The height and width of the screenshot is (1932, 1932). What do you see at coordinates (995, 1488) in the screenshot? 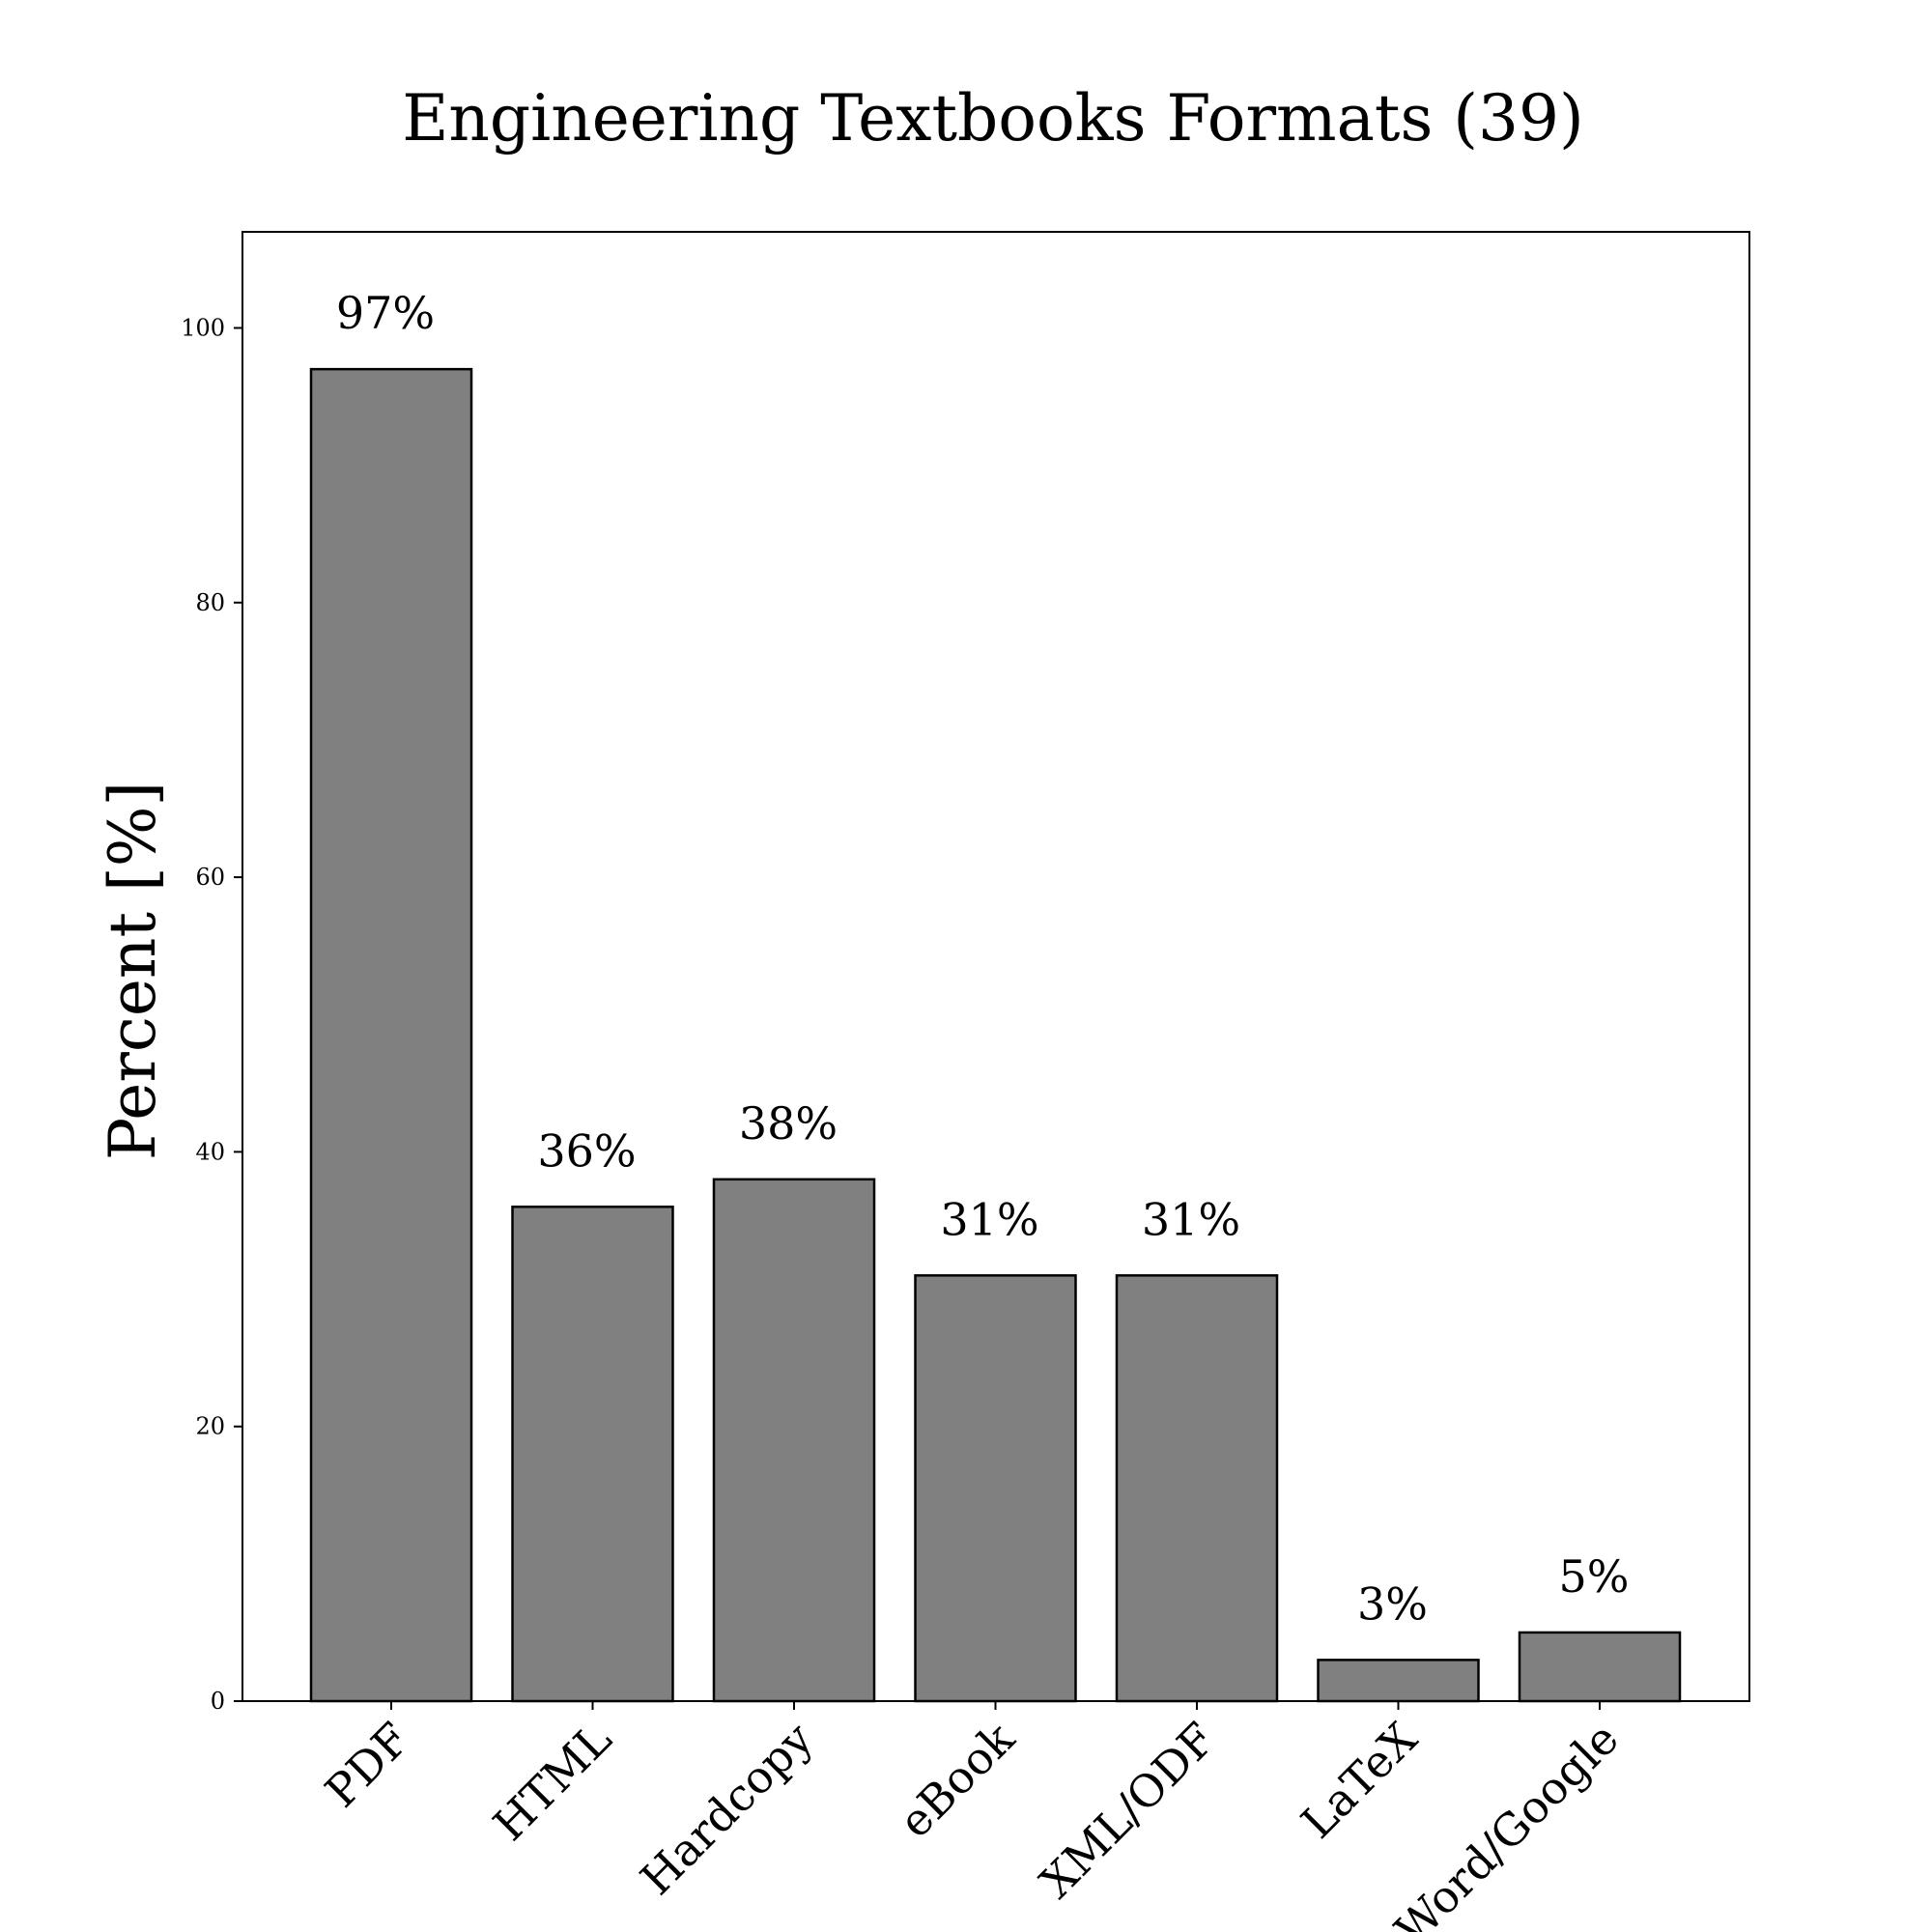
I see `bar-ebook` at bounding box center [995, 1488].